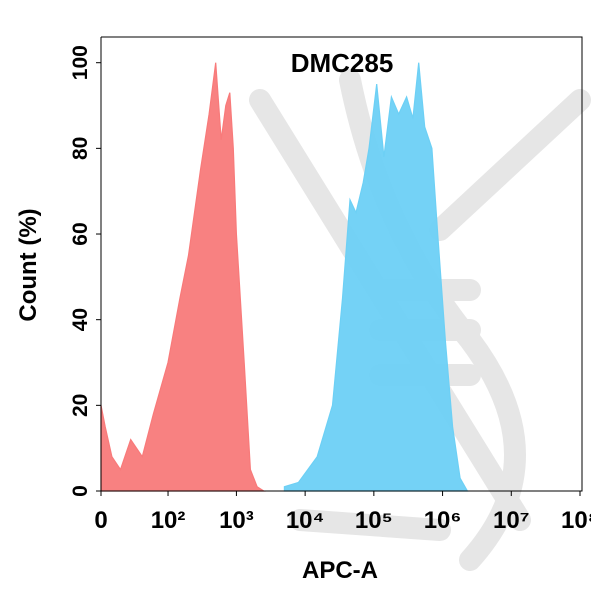 This screenshot has width=591, height=593. I want to click on x-tick-label: 10⁴, so click(305, 520).